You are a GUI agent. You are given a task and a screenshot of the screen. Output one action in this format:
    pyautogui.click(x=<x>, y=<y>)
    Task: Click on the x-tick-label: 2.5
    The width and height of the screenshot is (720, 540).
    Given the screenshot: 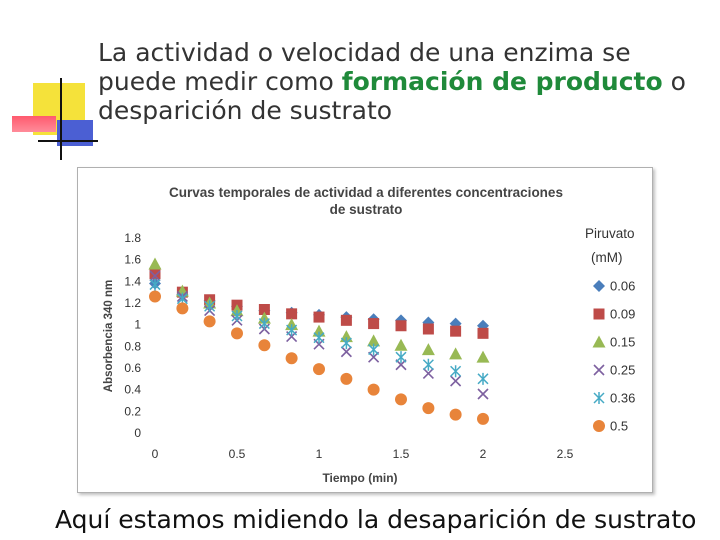 What is the action you would take?
    pyautogui.click(x=565, y=454)
    